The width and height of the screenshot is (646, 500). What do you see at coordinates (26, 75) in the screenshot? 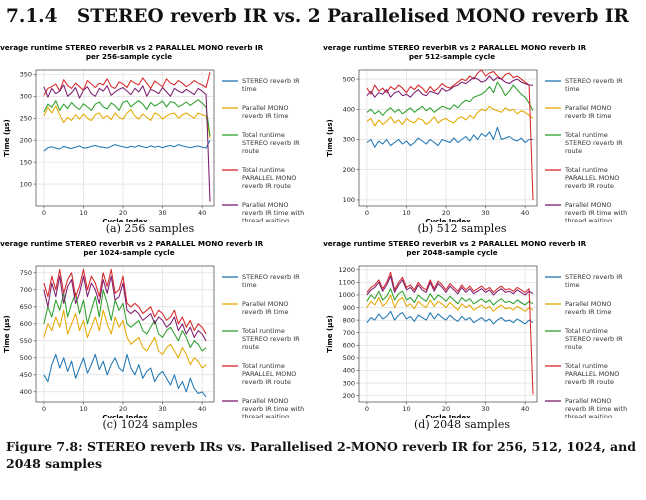
I see `y-tick-label: 350` at bounding box center [26, 75].